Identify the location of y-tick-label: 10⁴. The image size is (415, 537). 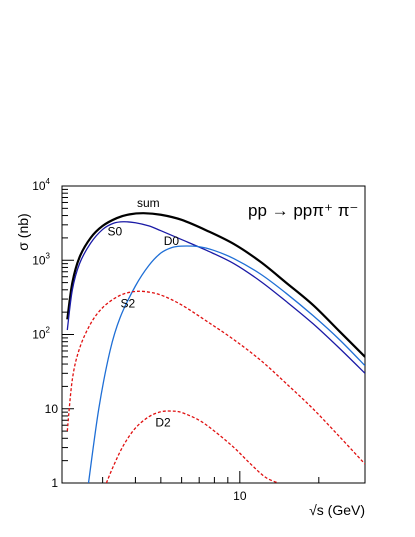
(41, 185).